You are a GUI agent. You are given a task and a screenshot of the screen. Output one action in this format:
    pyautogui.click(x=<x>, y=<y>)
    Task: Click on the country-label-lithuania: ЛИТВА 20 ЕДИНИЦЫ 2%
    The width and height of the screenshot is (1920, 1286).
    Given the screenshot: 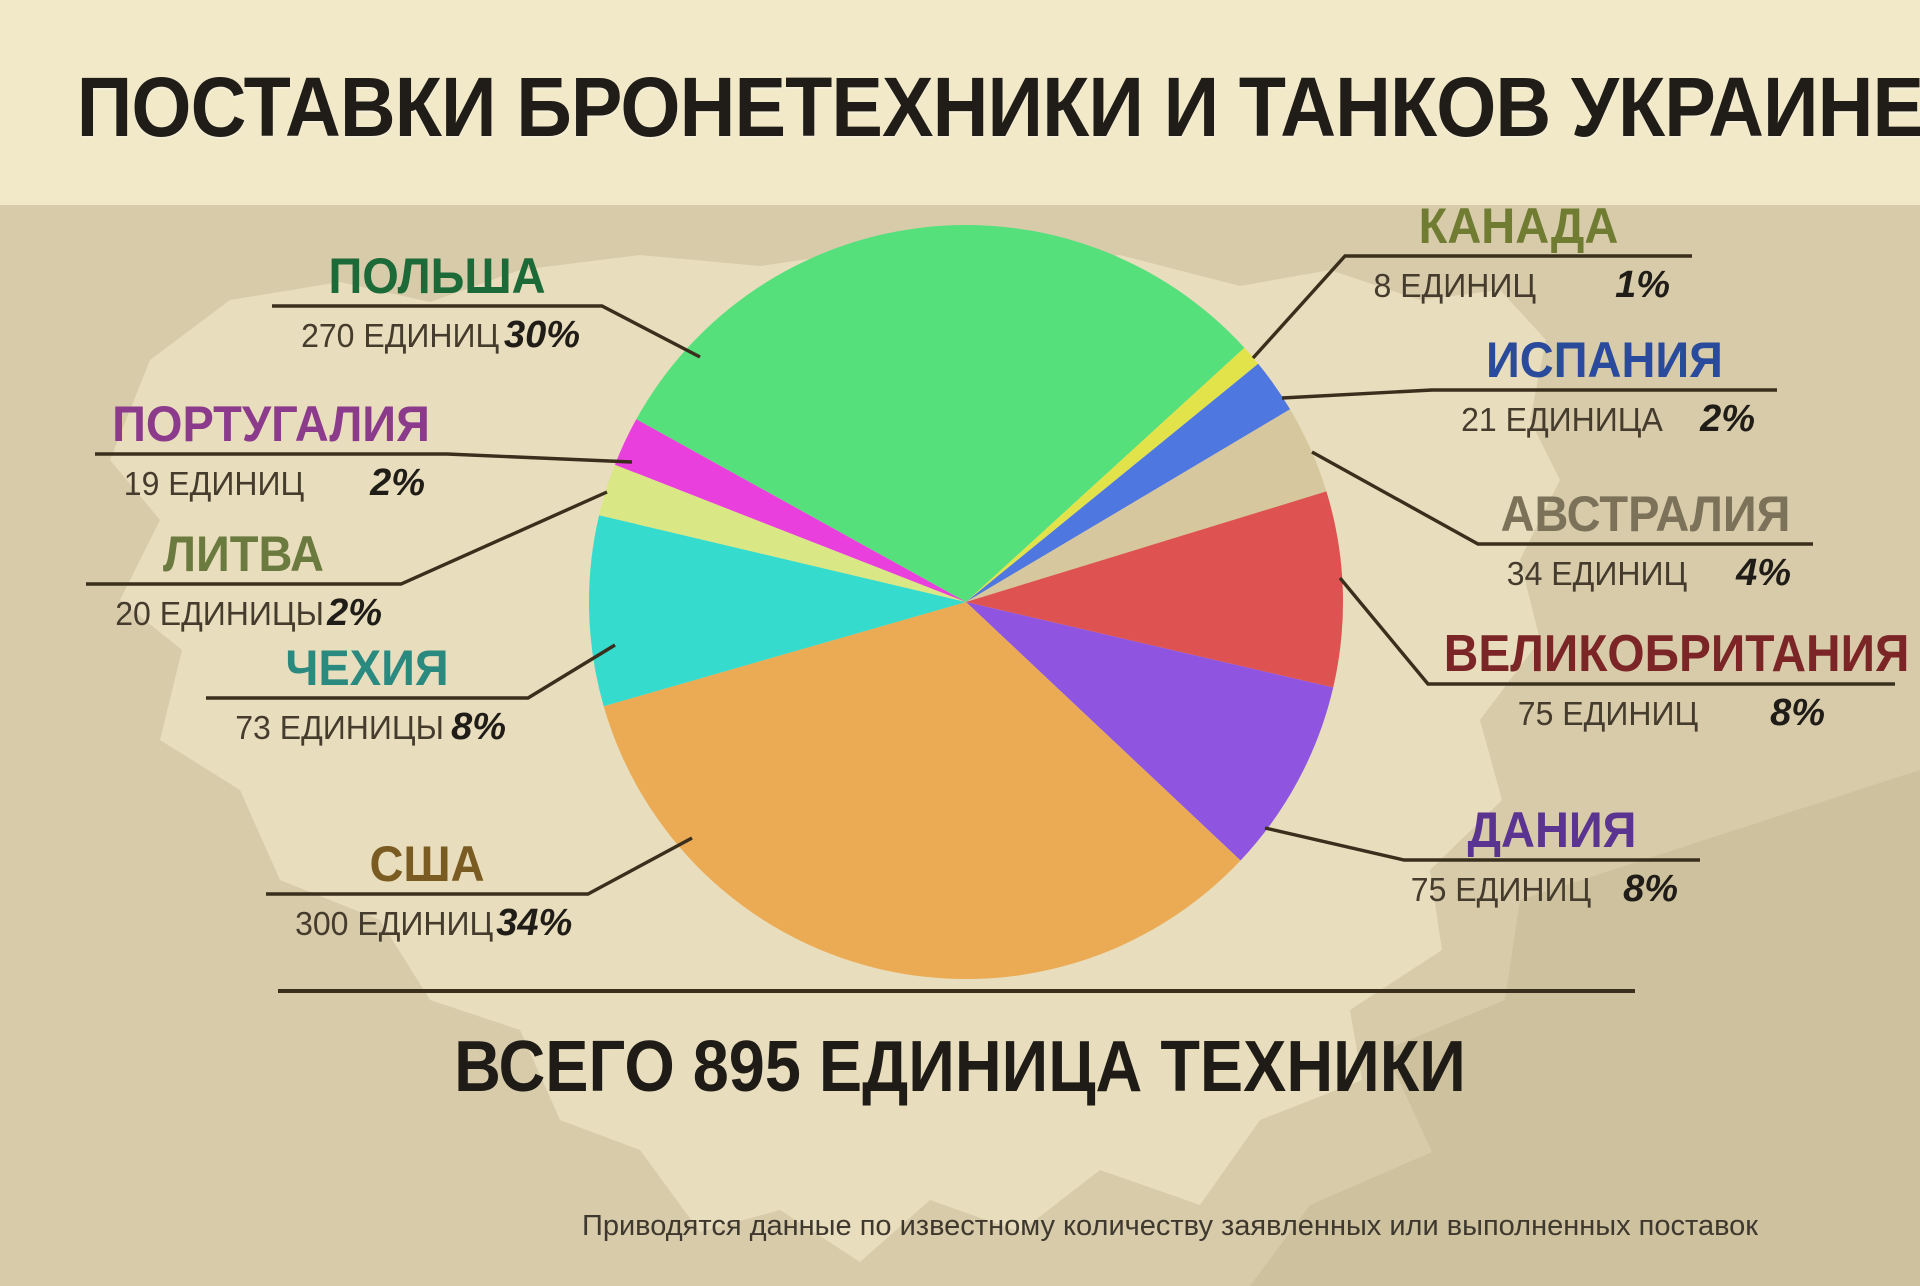 What is the action you would take?
    pyautogui.click(x=243, y=580)
    